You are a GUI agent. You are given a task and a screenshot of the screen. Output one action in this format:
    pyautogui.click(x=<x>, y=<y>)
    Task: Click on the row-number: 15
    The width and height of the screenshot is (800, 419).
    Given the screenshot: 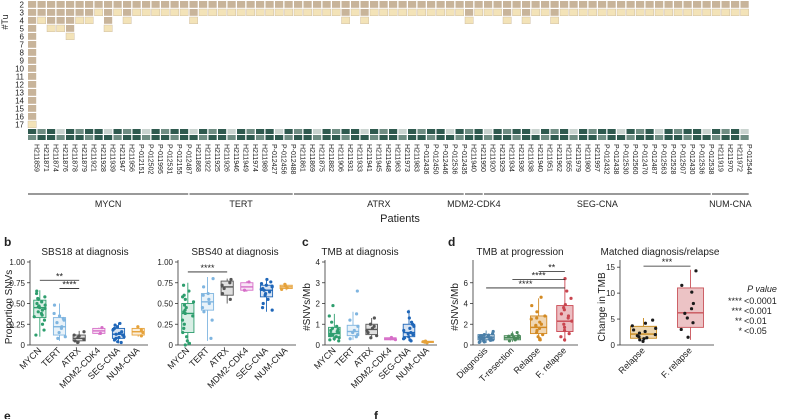 What is the action you would take?
    pyautogui.click(x=19, y=109)
    